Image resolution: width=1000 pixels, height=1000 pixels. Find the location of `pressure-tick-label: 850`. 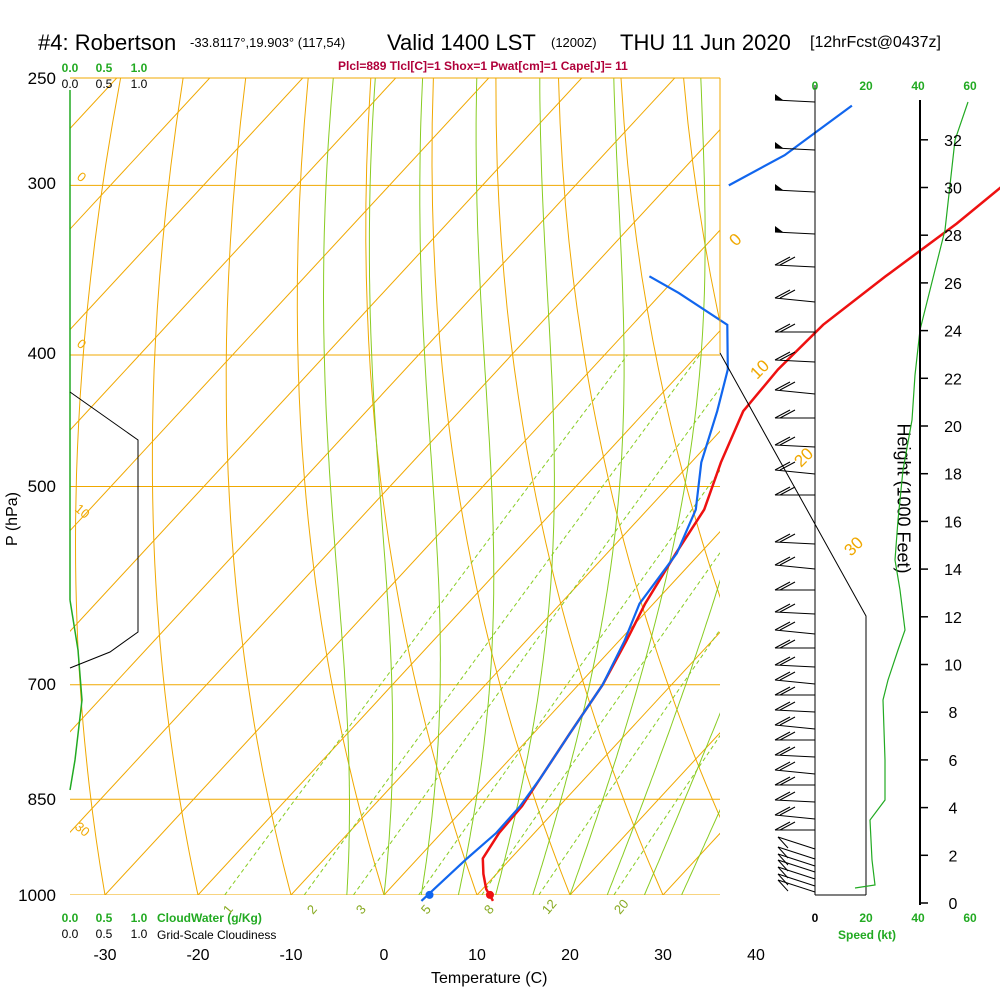

pressure-tick-label: 850 is located at coordinates (42, 799).